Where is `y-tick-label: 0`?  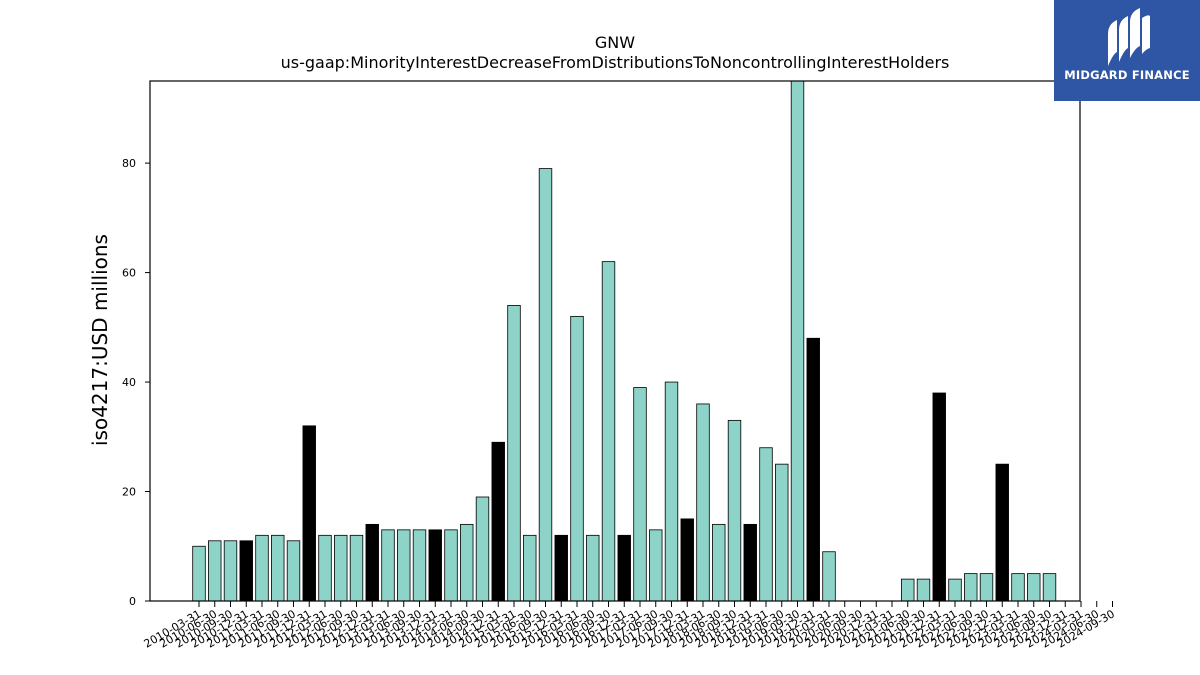
y-tick-label: 0 is located at coordinates (132, 601).